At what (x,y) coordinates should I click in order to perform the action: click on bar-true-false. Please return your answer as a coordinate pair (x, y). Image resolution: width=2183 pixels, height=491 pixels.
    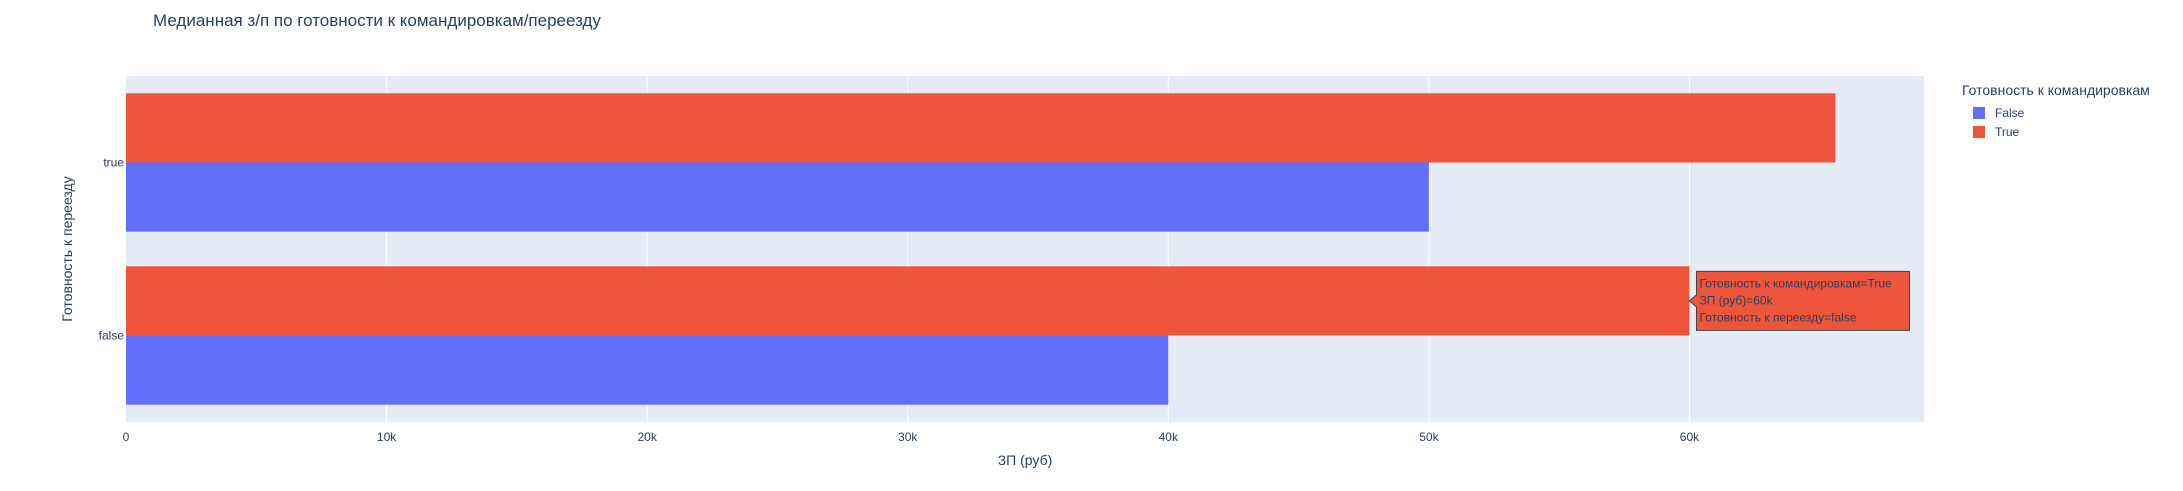
    Looking at the image, I should click on (908, 301).